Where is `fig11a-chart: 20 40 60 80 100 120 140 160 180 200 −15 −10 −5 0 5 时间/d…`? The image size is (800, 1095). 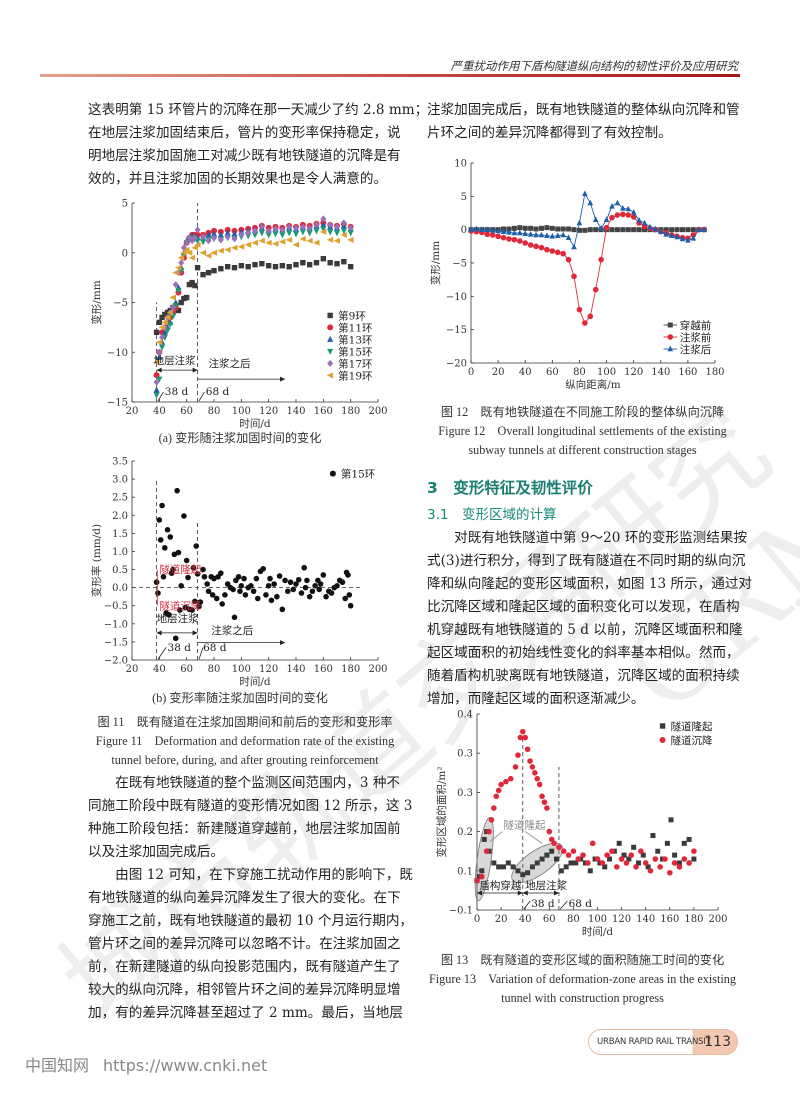
fig11a-chart: 20 40 60 80 100 120 140 160 180 200 −15 −10 −5 0 5 时间/d… is located at coordinates (239, 315).